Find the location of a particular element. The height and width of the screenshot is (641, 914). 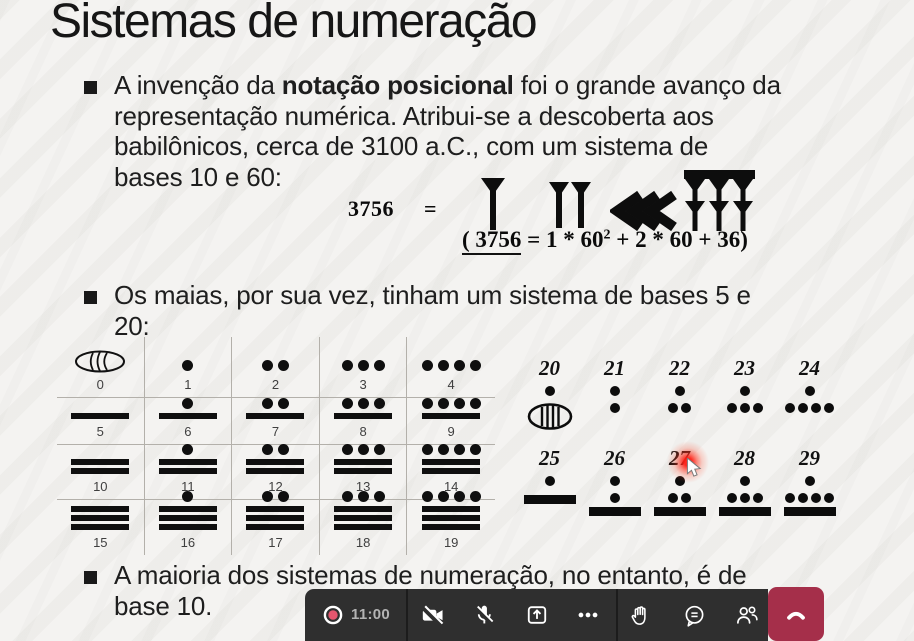

formula-lhs: 3756 is located at coordinates (371, 208).